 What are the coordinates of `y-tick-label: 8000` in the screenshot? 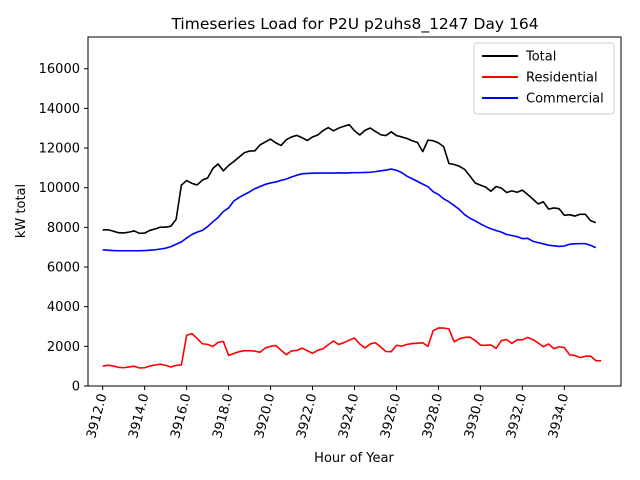 It's located at (63, 228).